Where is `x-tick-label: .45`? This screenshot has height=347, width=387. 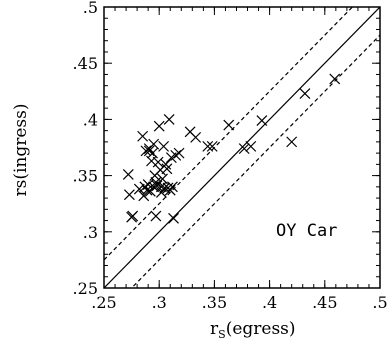 x-tick-label: .45 is located at coordinates (324, 302).